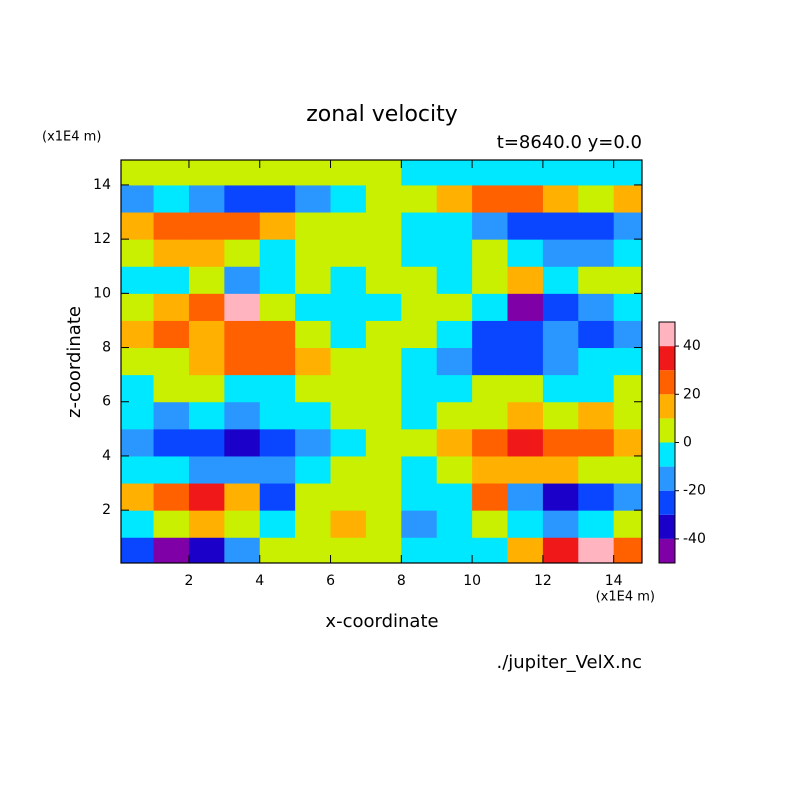 The image size is (804, 804). I want to click on colorbar-tick-label: -40, so click(694, 539).